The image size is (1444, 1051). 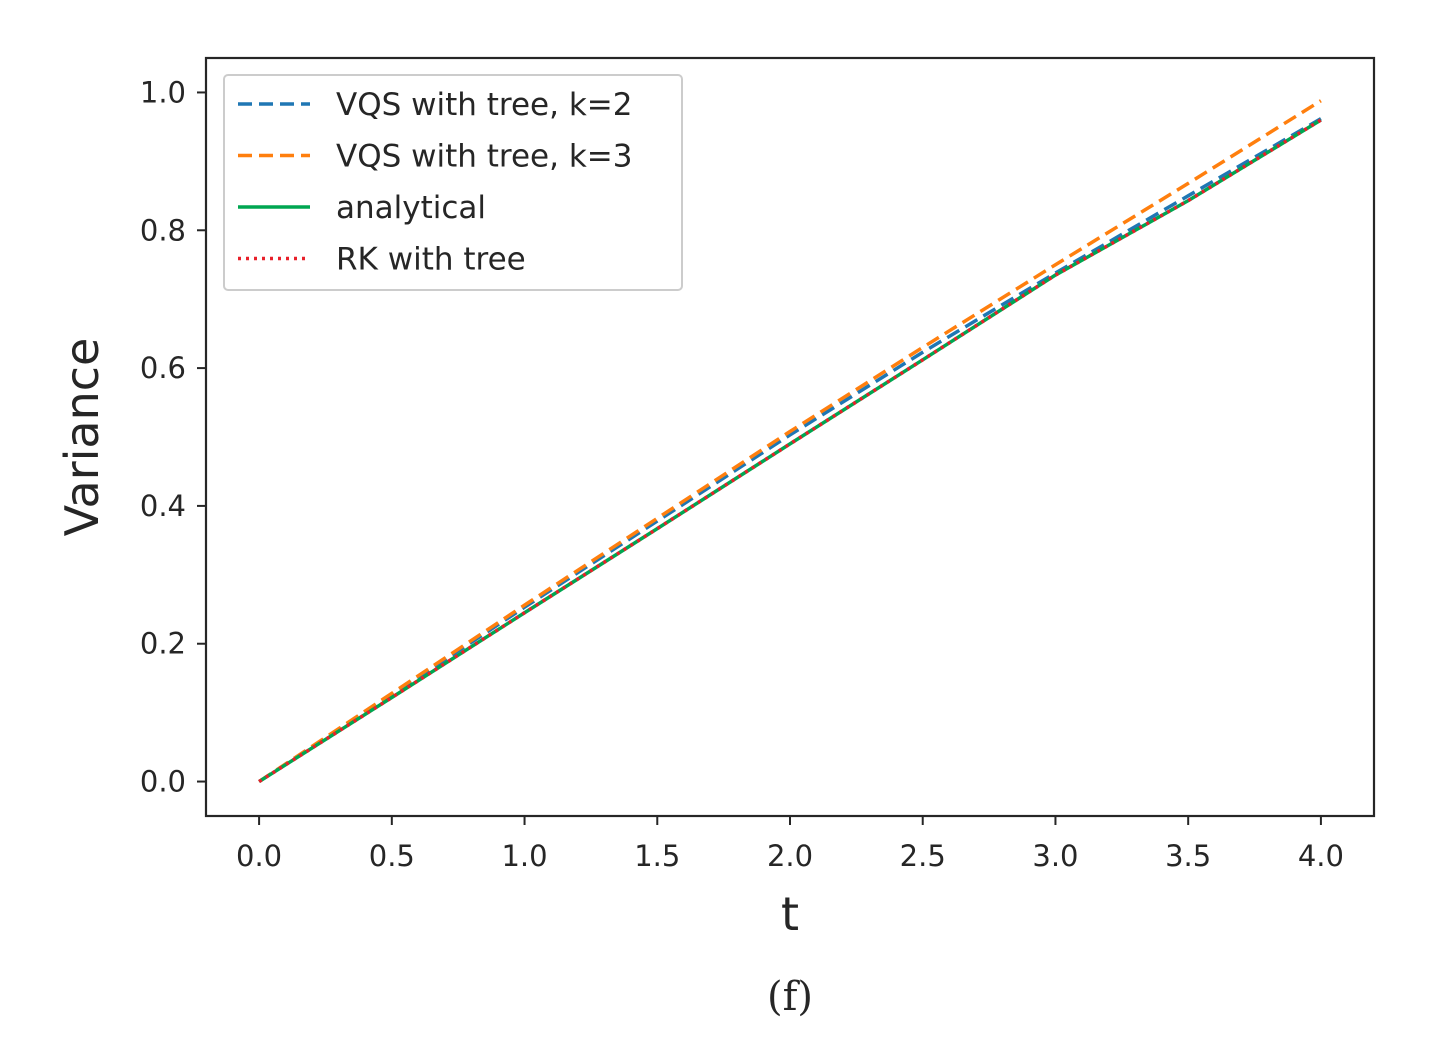 What do you see at coordinates (484, 105) in the screenshot?
I see `legend-label-1: VQS with tree, k=2` at bounding box center [484, 105].